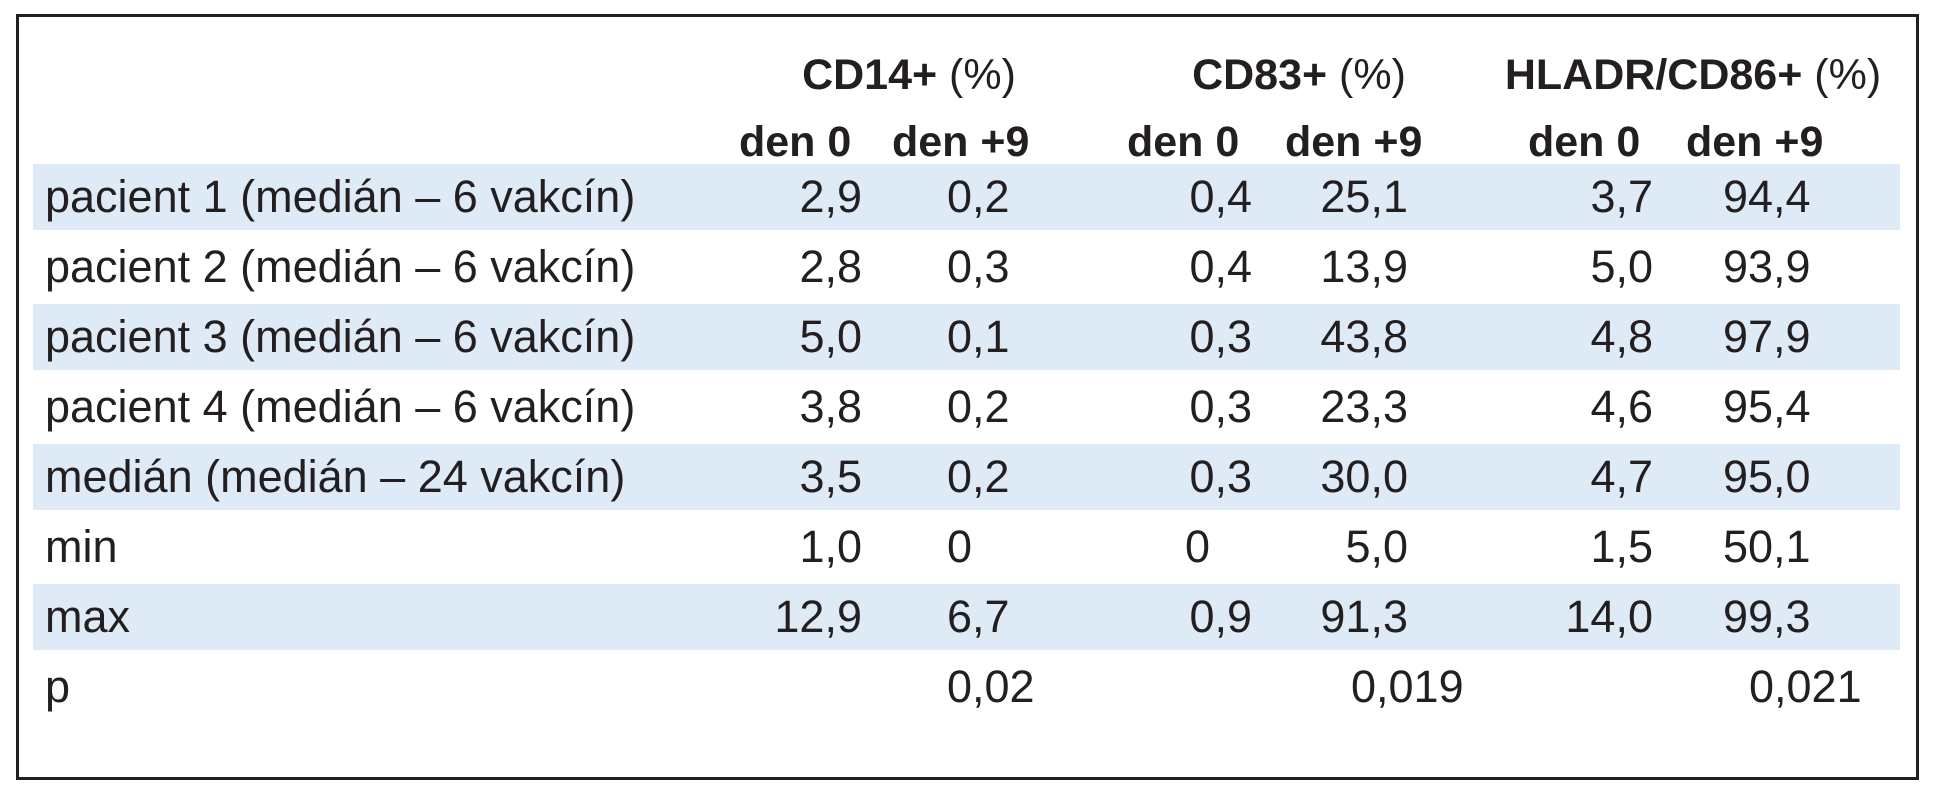 The height and width of the screenshot is (800, 1935). What do you see at coordinates (830, 336) in the screenshot?
I see `cd14-day0-value: 5,0` at bounding box center [830, 336].